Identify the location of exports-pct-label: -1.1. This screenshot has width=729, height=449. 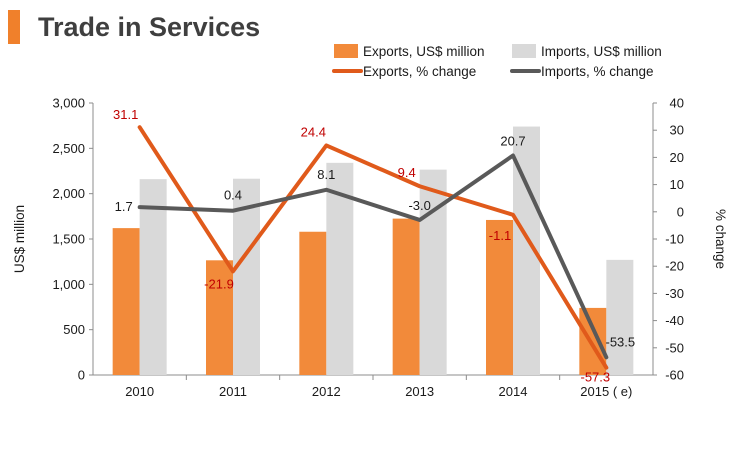
(500, 235).